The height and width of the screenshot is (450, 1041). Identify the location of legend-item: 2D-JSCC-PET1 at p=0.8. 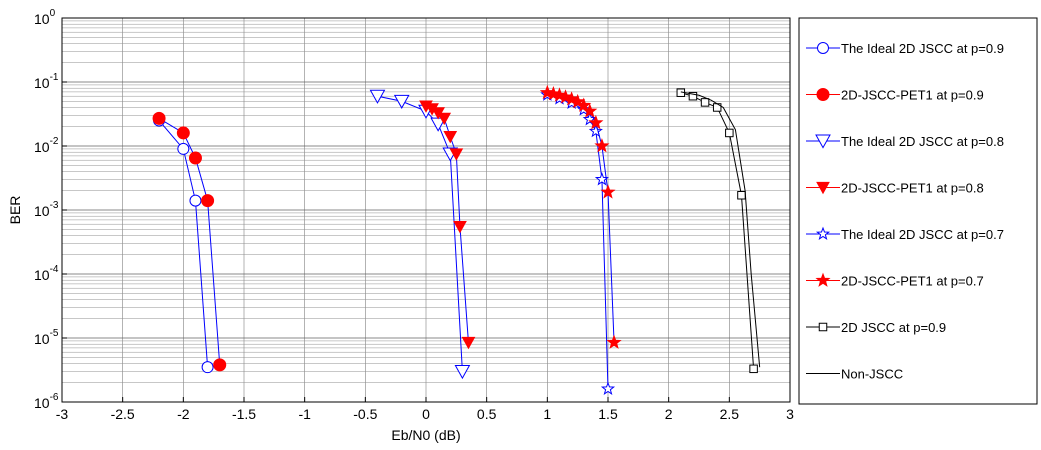
(895, 188).